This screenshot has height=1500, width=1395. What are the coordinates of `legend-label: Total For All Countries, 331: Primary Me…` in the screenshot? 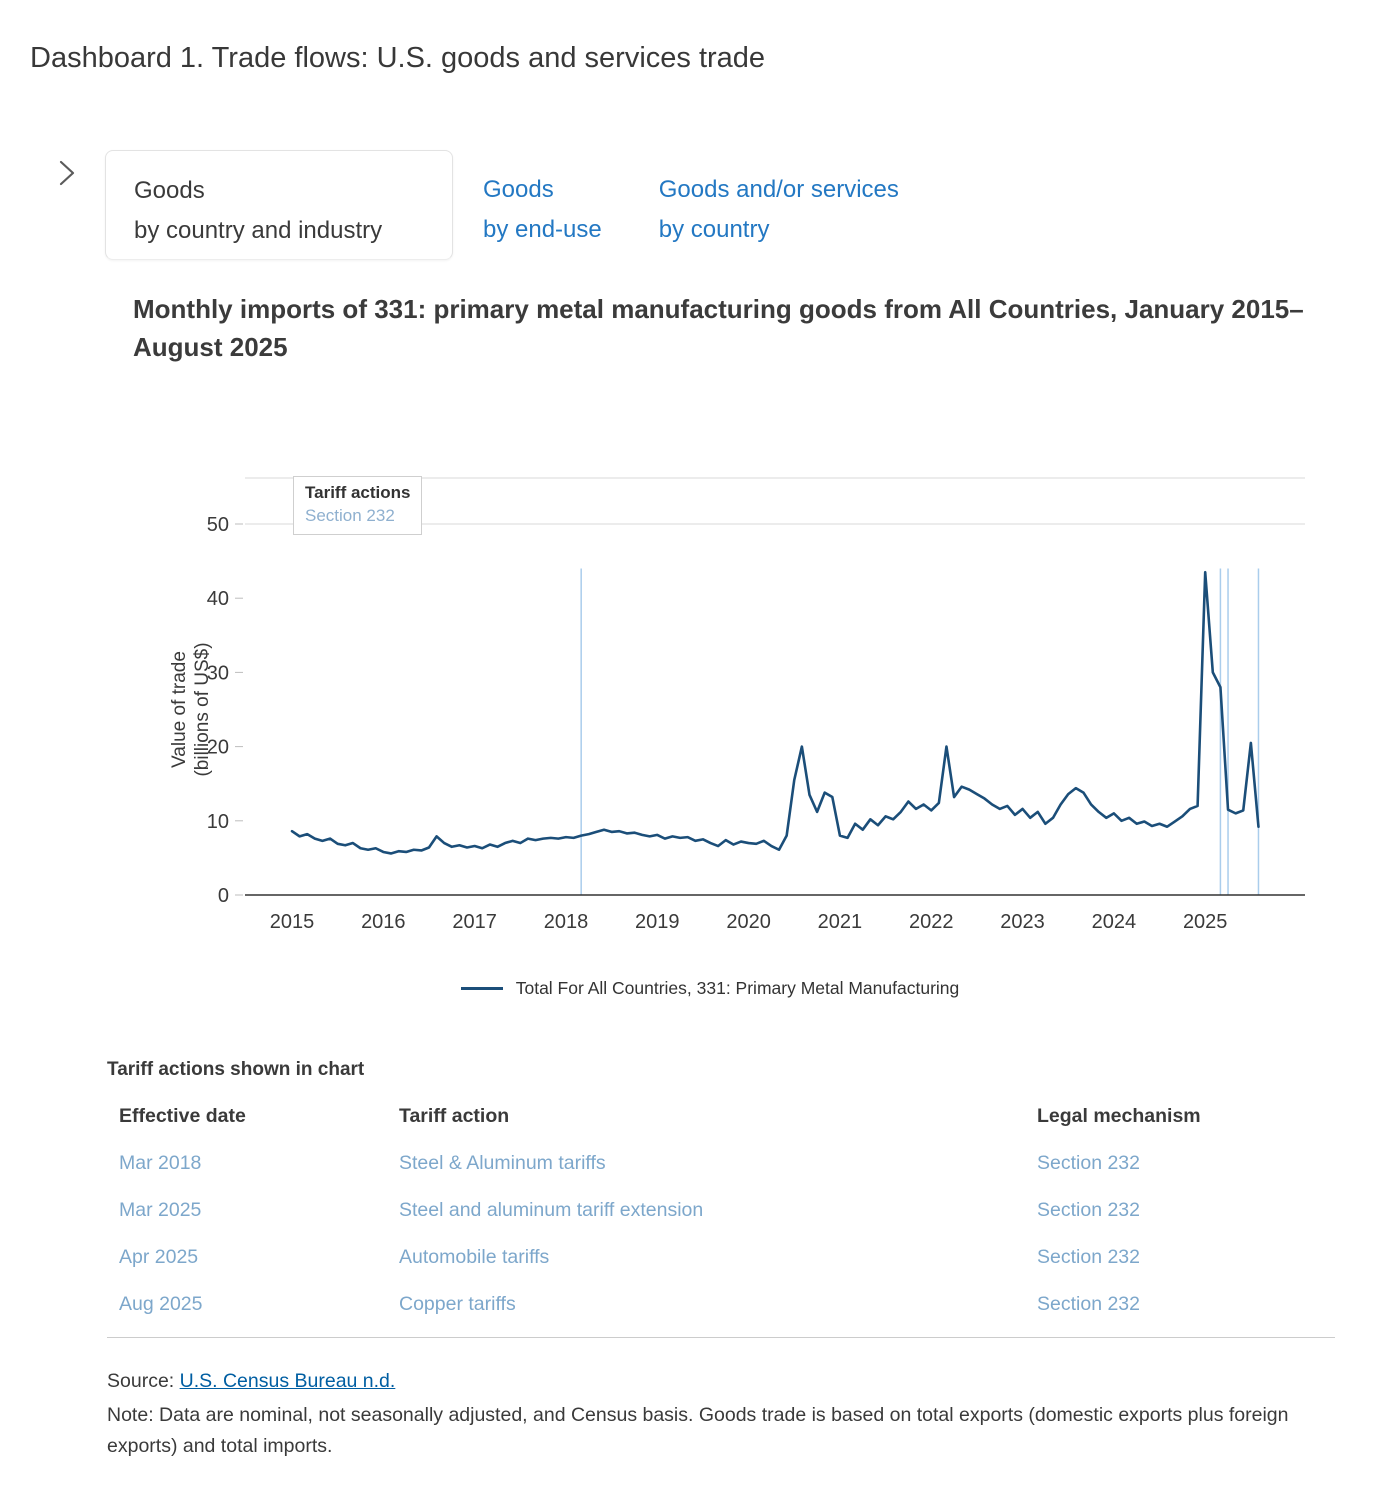 It's located at (737, 988).